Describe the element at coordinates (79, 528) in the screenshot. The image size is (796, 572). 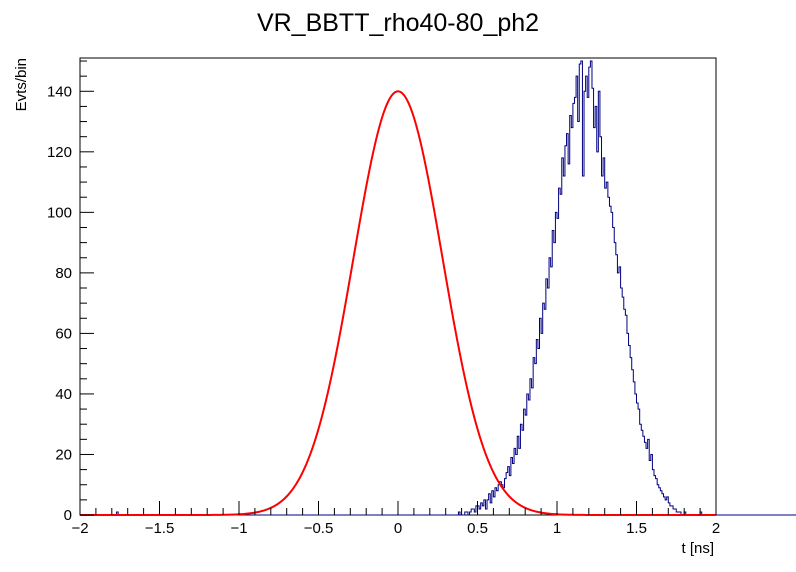
I see `x-tick-label: −2` at that location.